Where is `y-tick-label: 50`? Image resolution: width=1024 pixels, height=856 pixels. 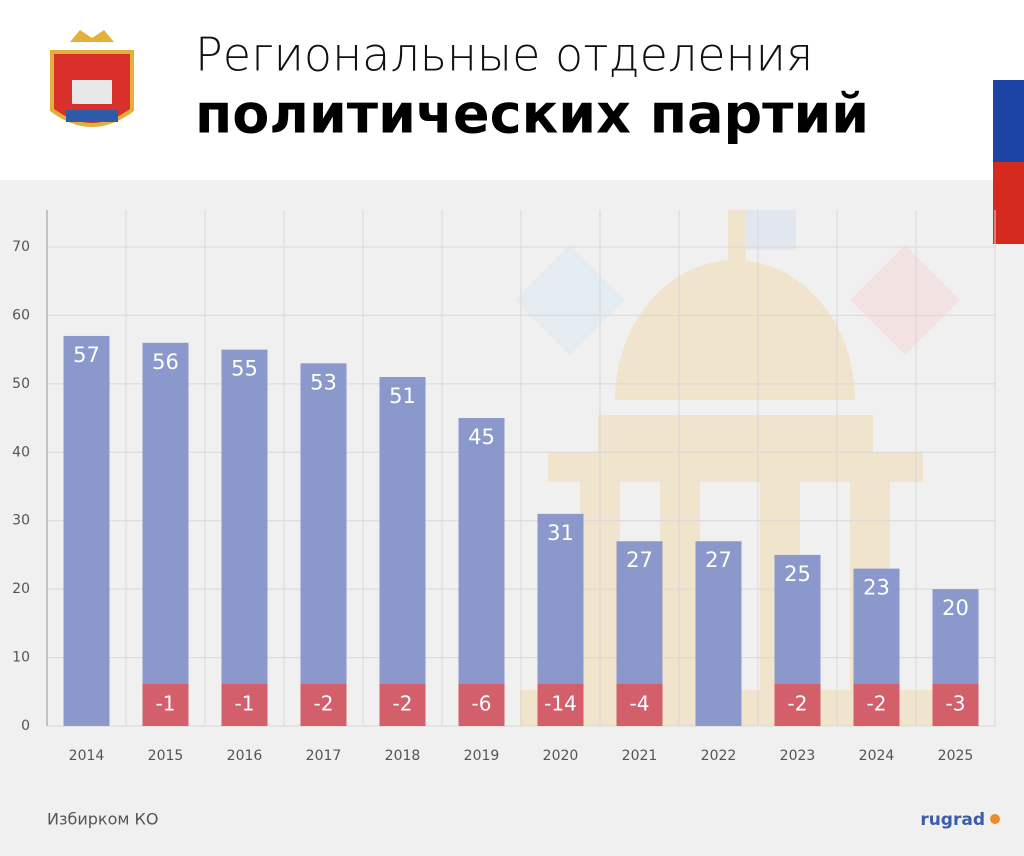
y-tick-label: 50 is located at coordinates (21, 384).